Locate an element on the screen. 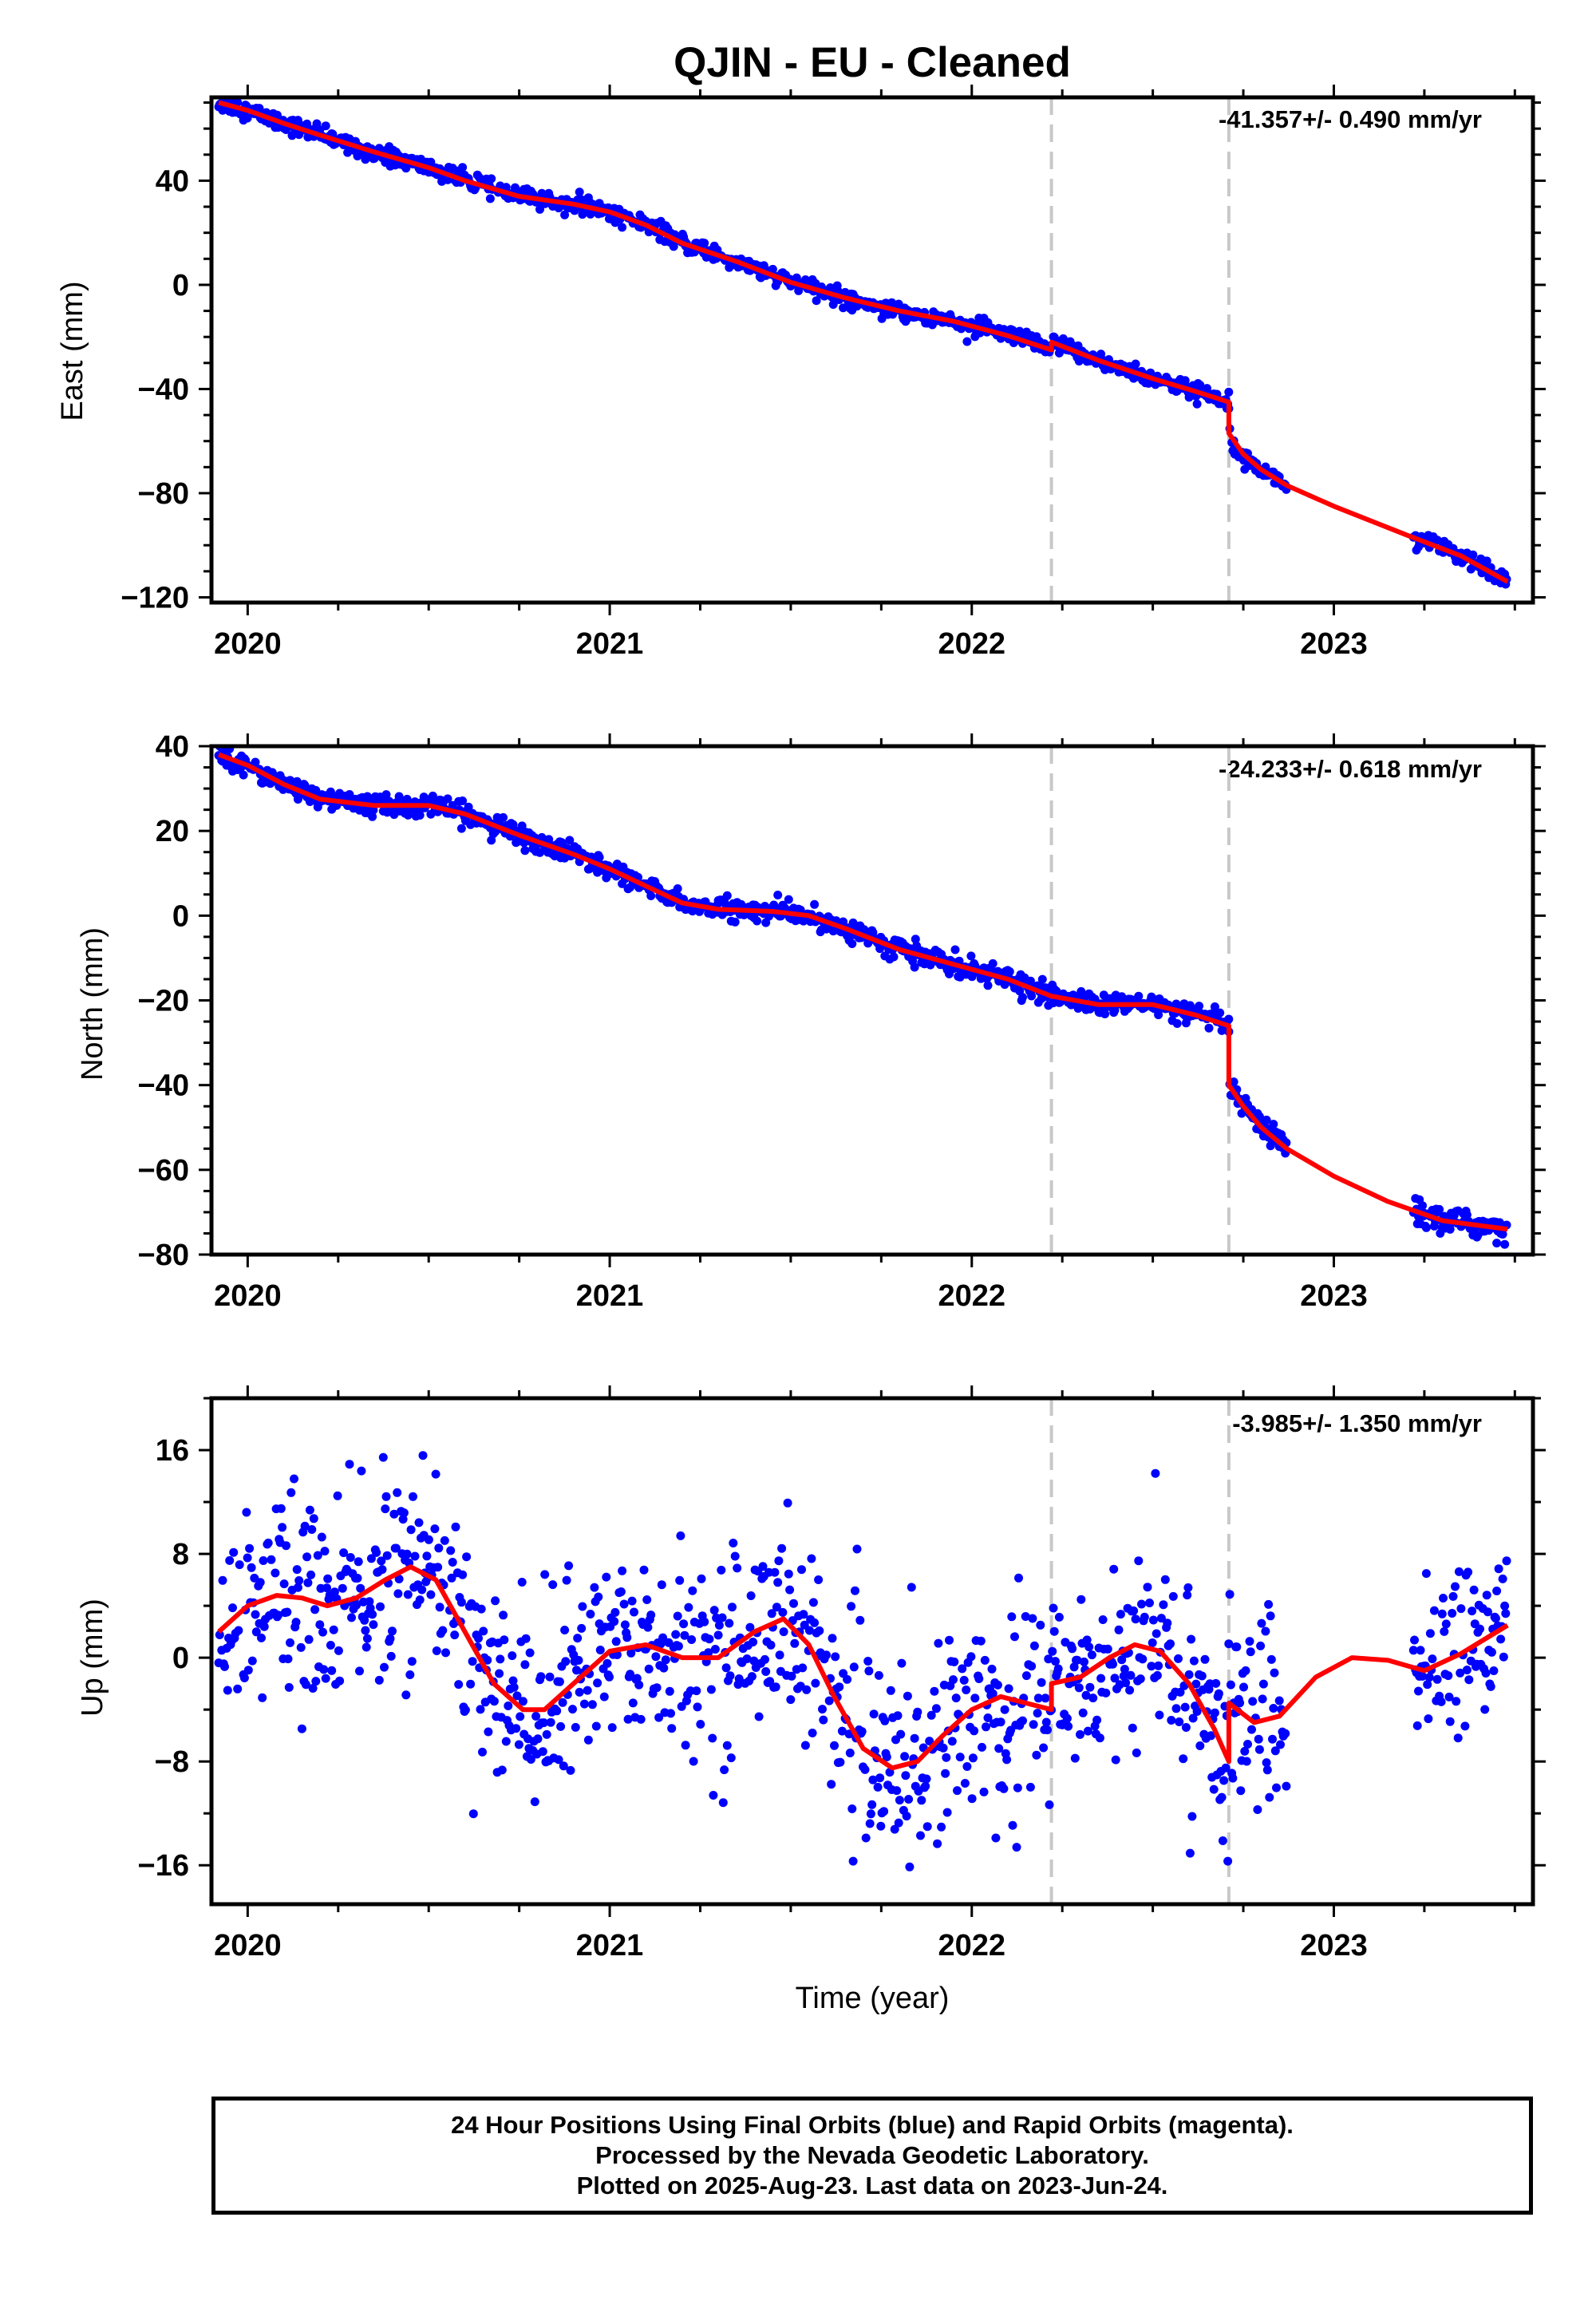 The height and width of the screenshot is (2316, 1596). north-xtick-label: 2021 is located at coordinates (610, 1296).